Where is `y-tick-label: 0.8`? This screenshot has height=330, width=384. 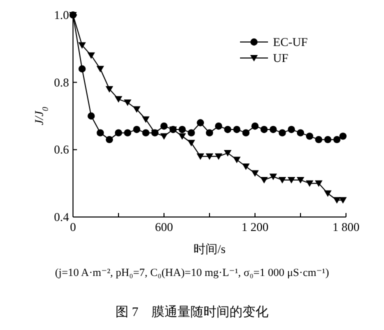 y-tick-label: 0.8 is located at coordinates (61, 82).